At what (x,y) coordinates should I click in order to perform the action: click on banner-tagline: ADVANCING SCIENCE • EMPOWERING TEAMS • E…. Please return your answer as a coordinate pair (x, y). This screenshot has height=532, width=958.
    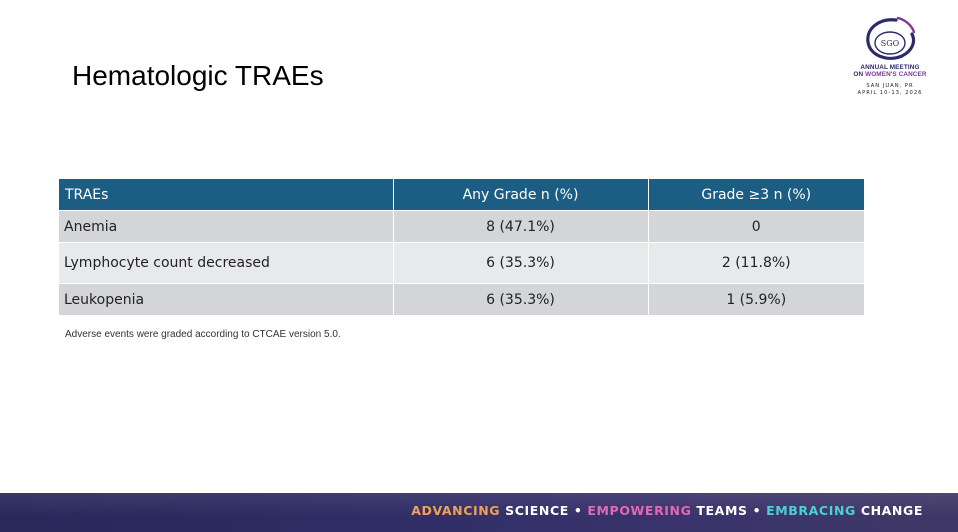
    Looking at the image, I should click on (667, 510).